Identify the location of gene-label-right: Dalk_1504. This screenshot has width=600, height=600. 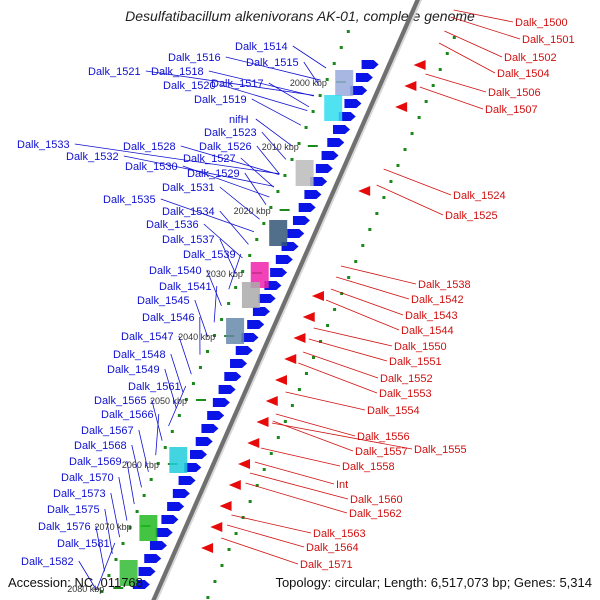
(523, 74).